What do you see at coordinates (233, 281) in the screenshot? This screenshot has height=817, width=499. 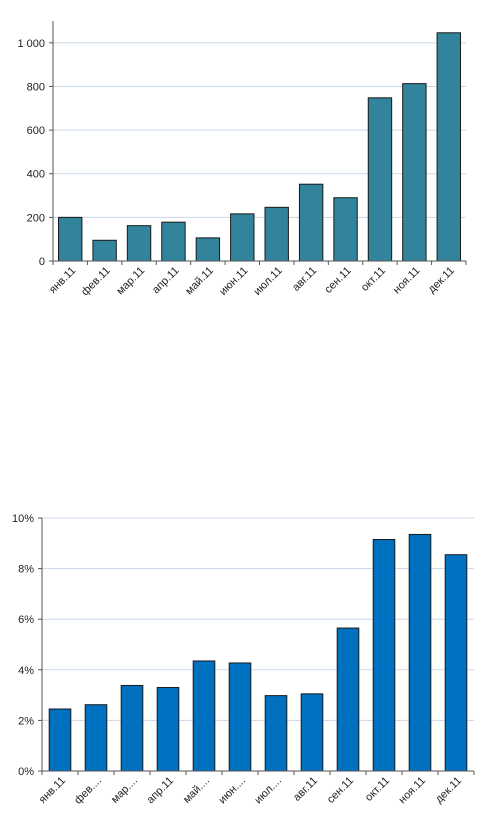 I see `x-tick-label: июн.11` at bounding box center [233, 281].